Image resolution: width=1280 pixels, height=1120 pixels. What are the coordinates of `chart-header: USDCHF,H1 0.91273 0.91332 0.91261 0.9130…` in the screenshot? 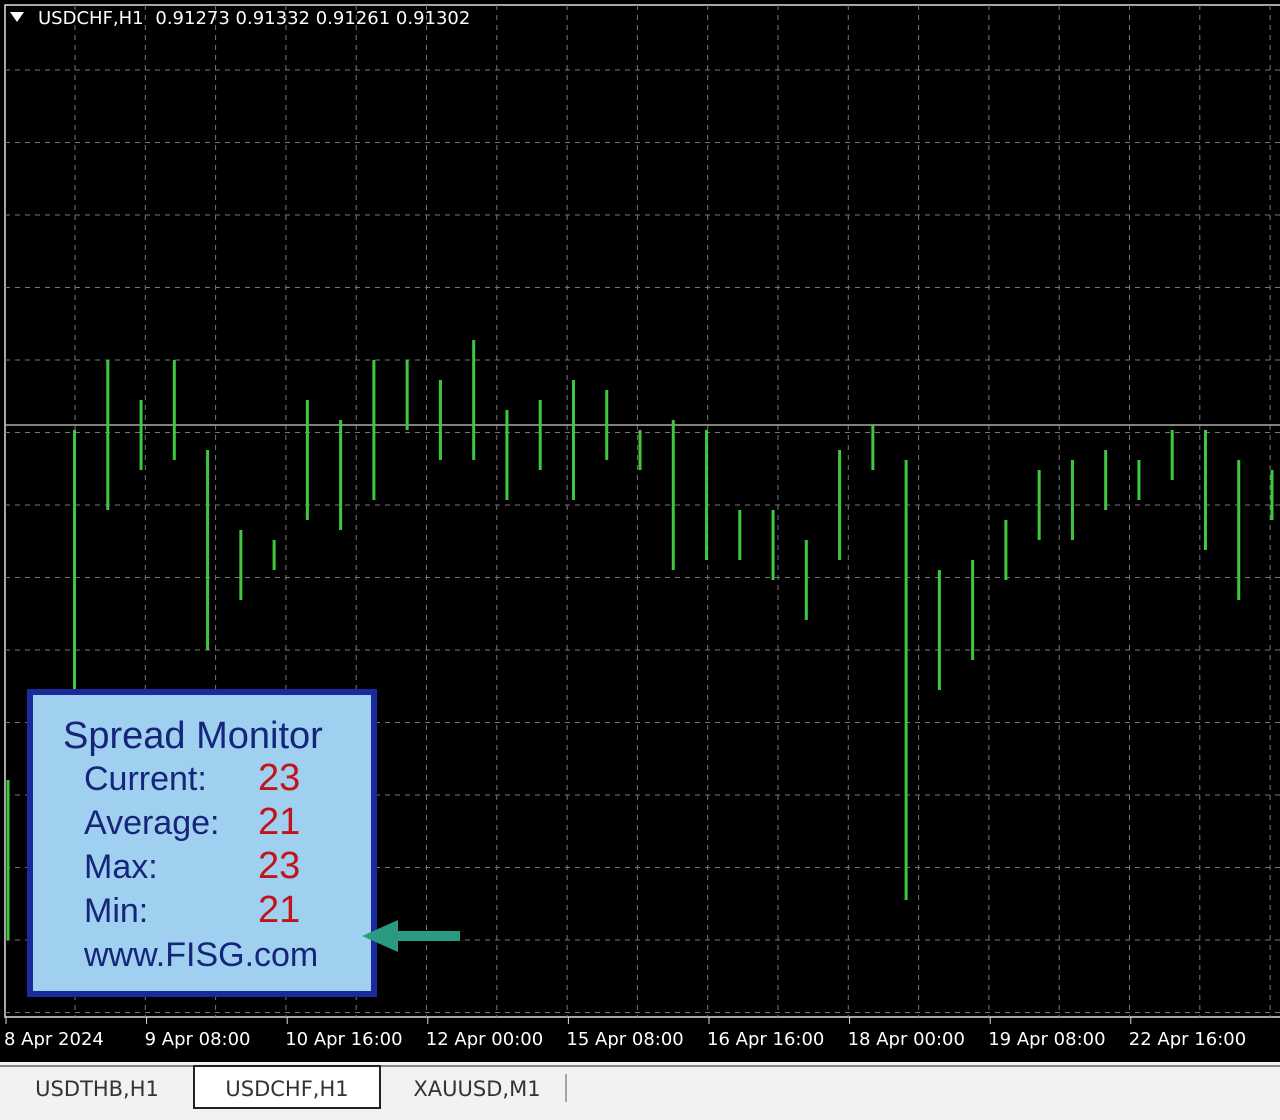 It's located at (254, 18).